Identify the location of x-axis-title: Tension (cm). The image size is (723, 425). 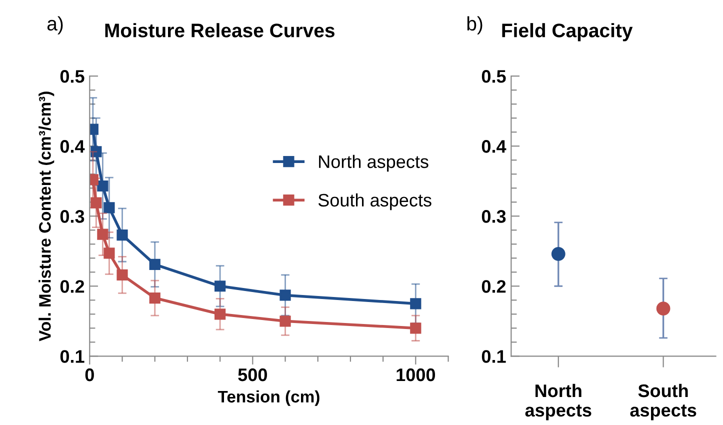
(269, 398).